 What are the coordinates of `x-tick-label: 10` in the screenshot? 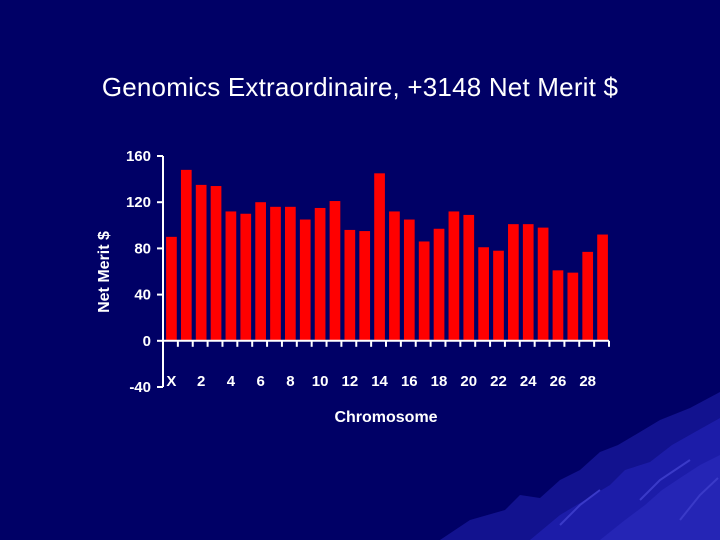 It's located at (320, 381).